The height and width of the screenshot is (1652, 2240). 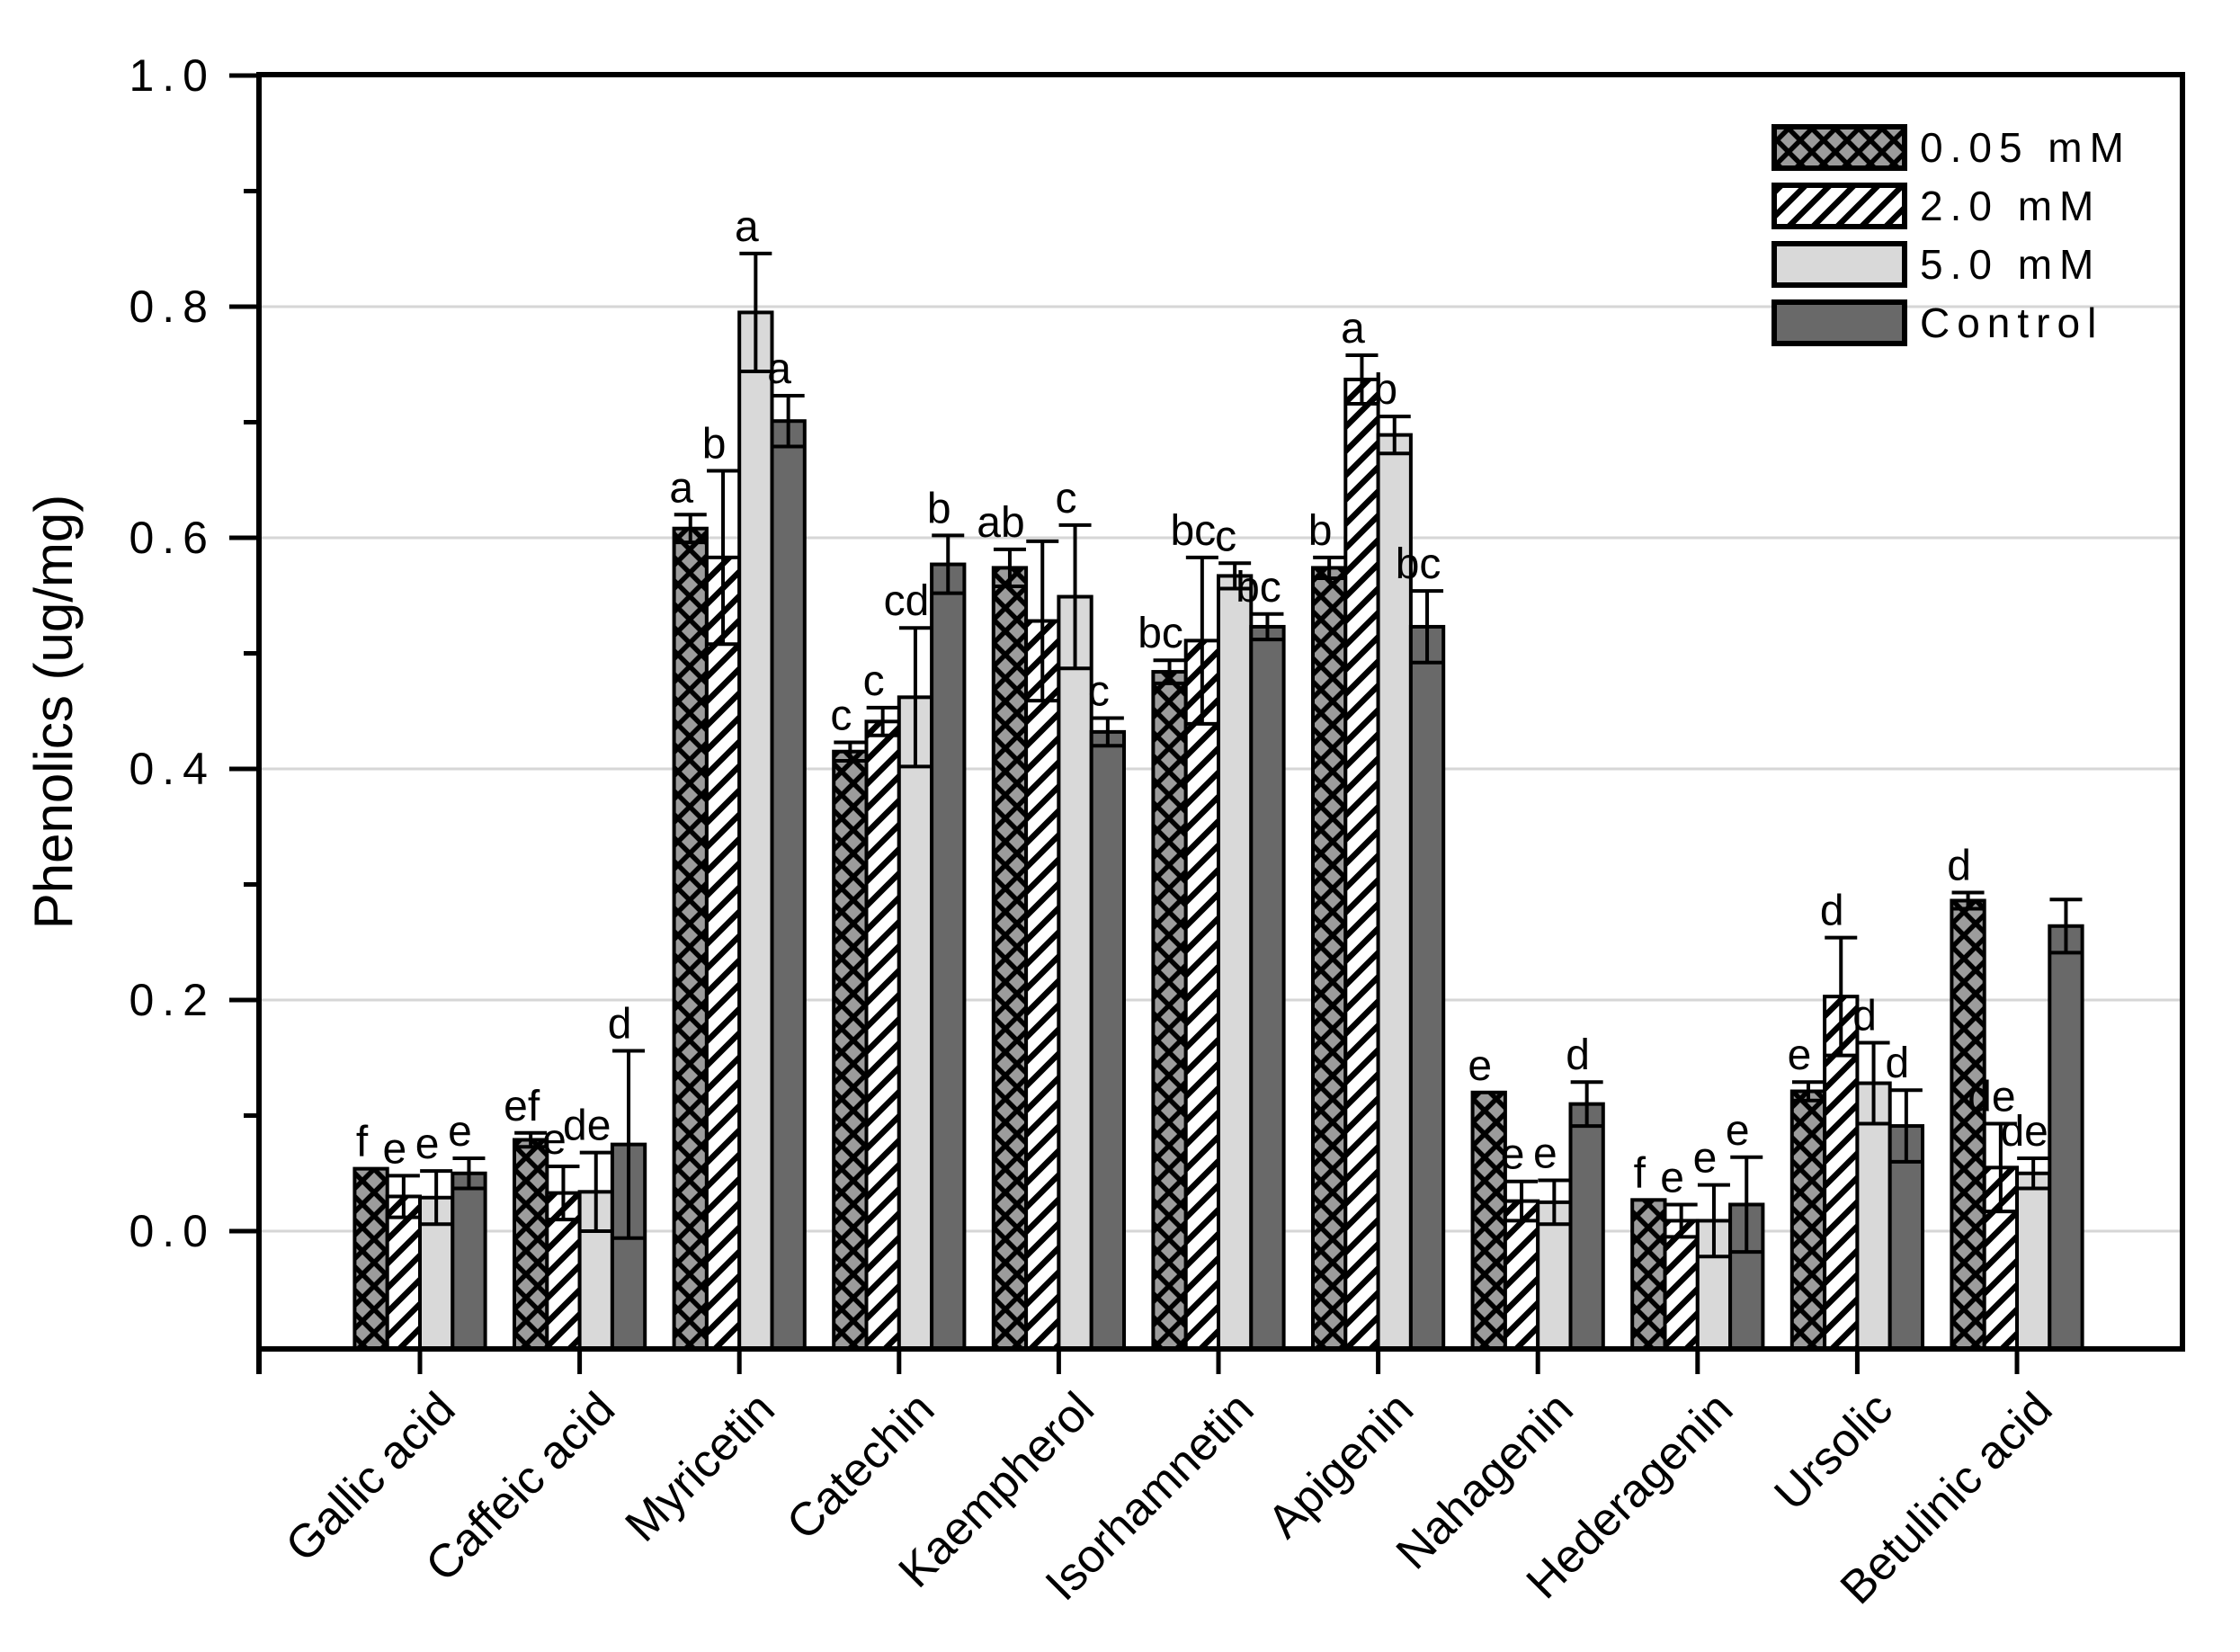 I want to click on legend-label: 2.0 mM, so click(x=2011, y=206).